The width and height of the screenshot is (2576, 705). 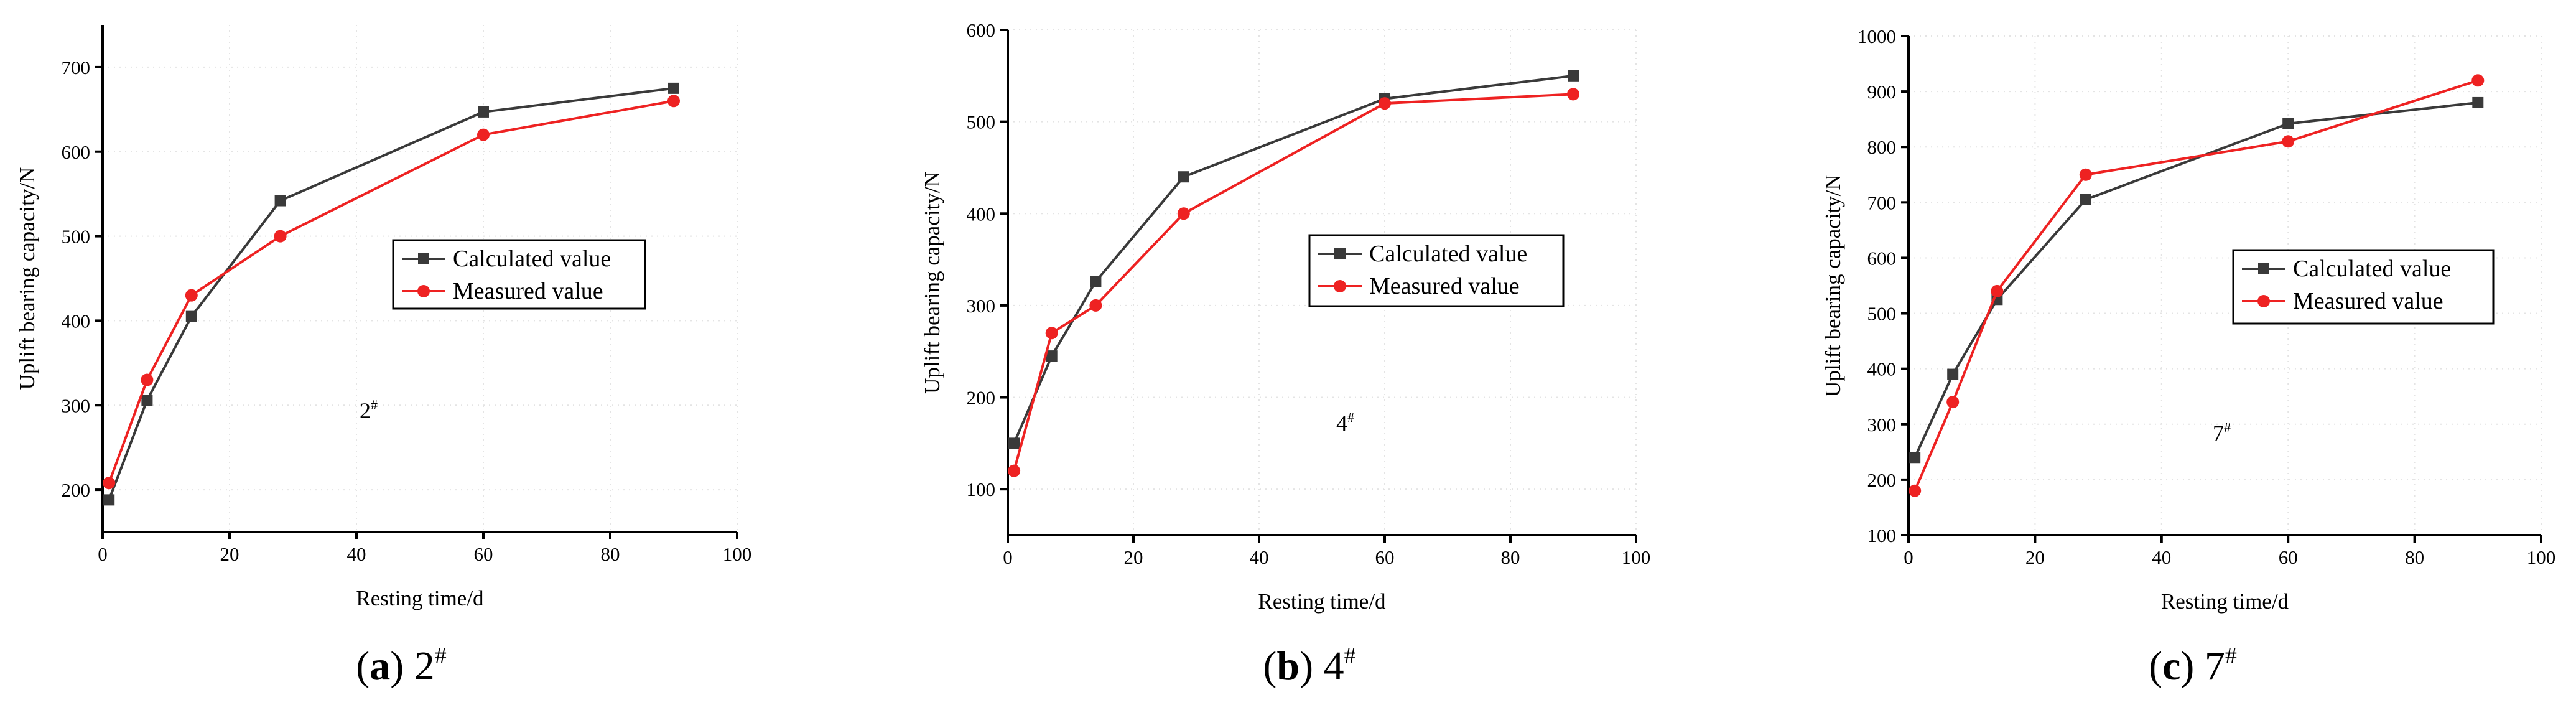 What do you see at coordinates (1288, 666) in the screenshot?
I see `caption-letter: b` at bounding box center [1288, 666].